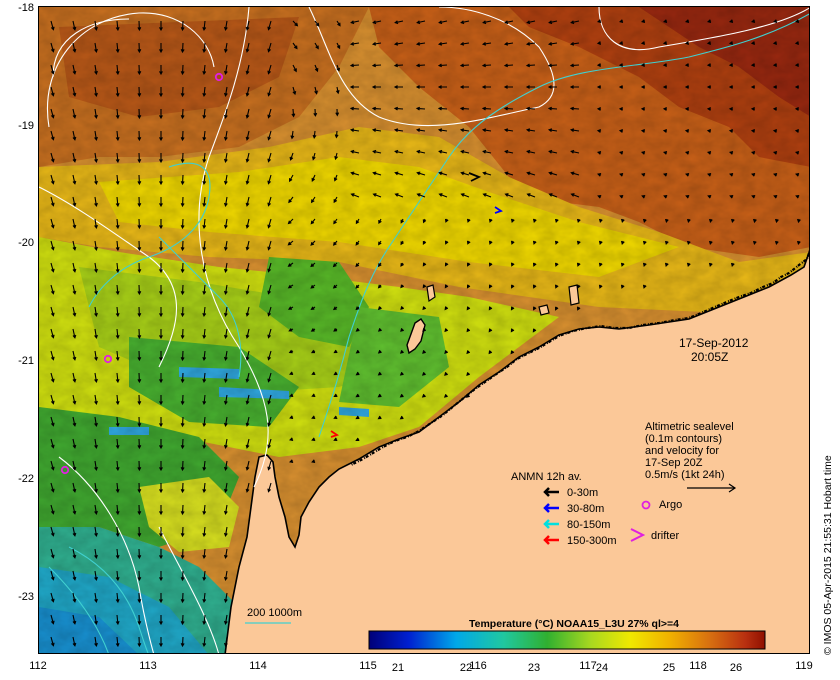  I want to click on lat-label-23: -23, so click(26, 597).